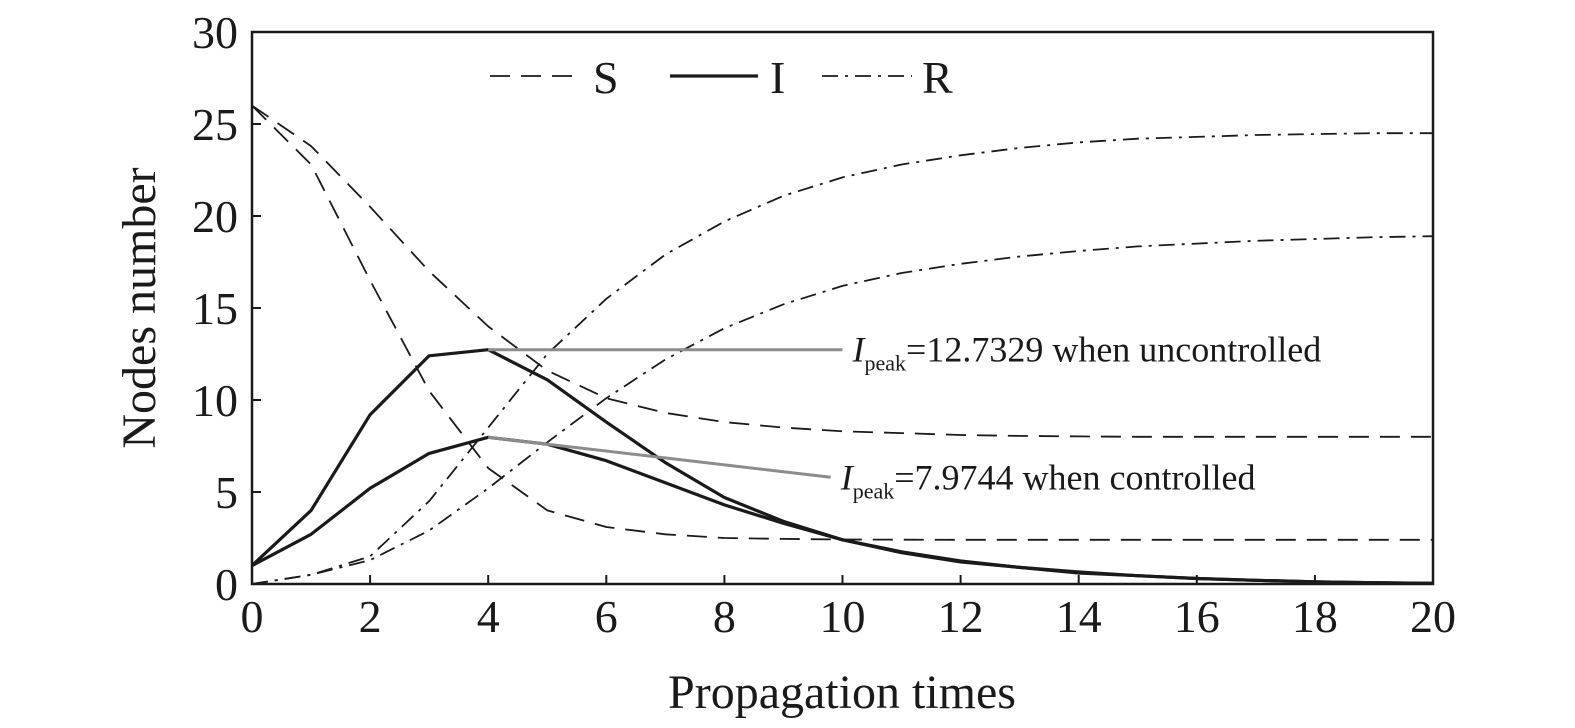 This screenshot has height=728, width=1575. I want to click on y-tick-label: 20, so click(215, 216).